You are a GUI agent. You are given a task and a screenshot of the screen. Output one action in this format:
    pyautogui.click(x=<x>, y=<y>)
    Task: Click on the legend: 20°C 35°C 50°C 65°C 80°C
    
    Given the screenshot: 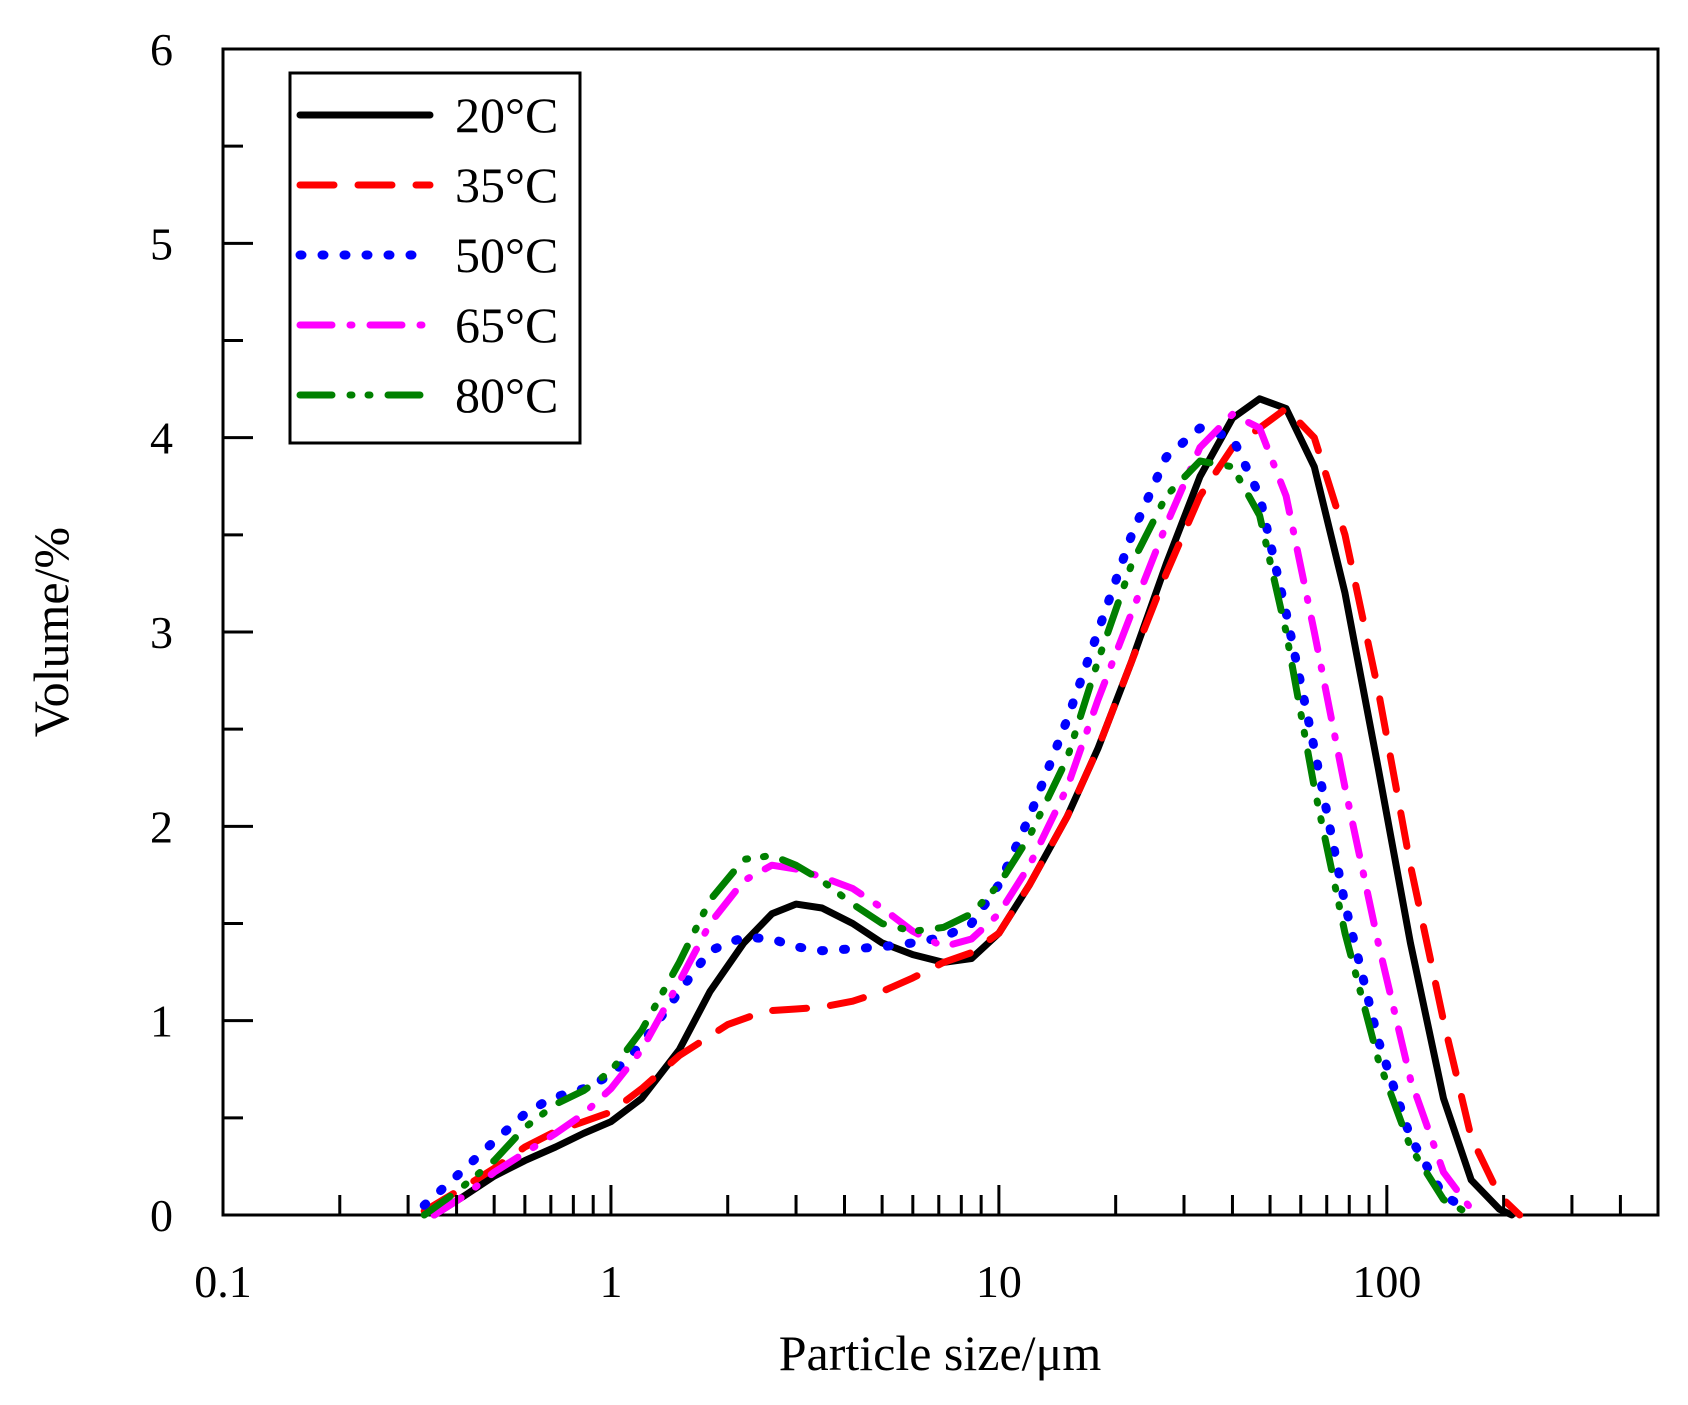 What is the action you would take?
    pyautogui.click(x=435, y=258)
    